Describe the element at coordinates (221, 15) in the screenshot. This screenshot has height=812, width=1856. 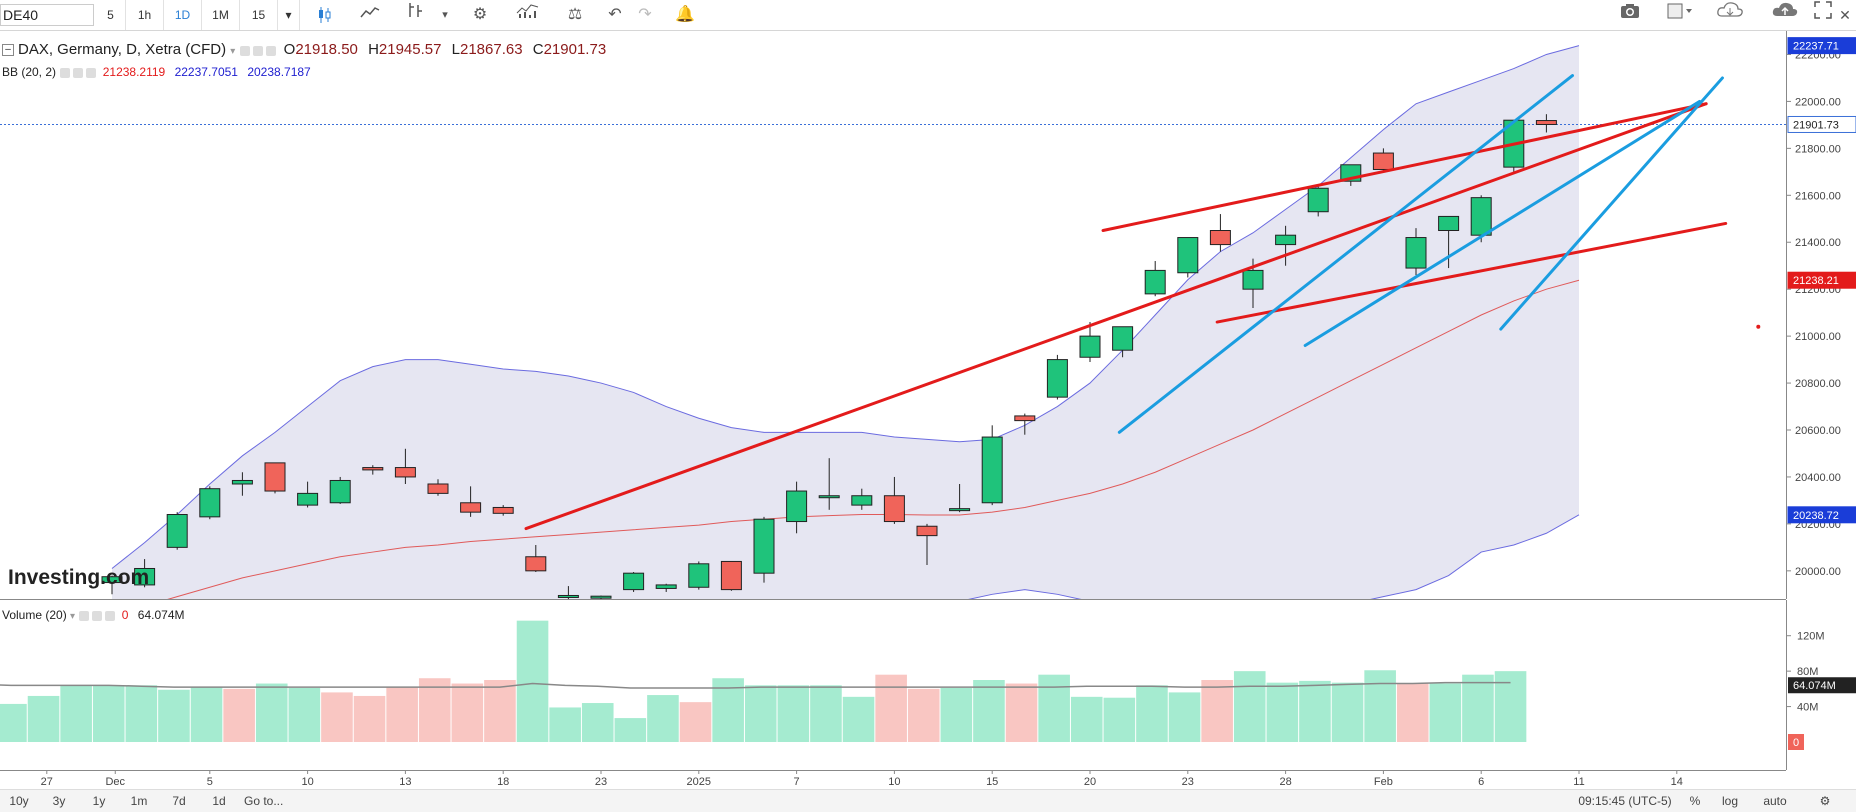
I see `interval-1m: 1M` at that location.